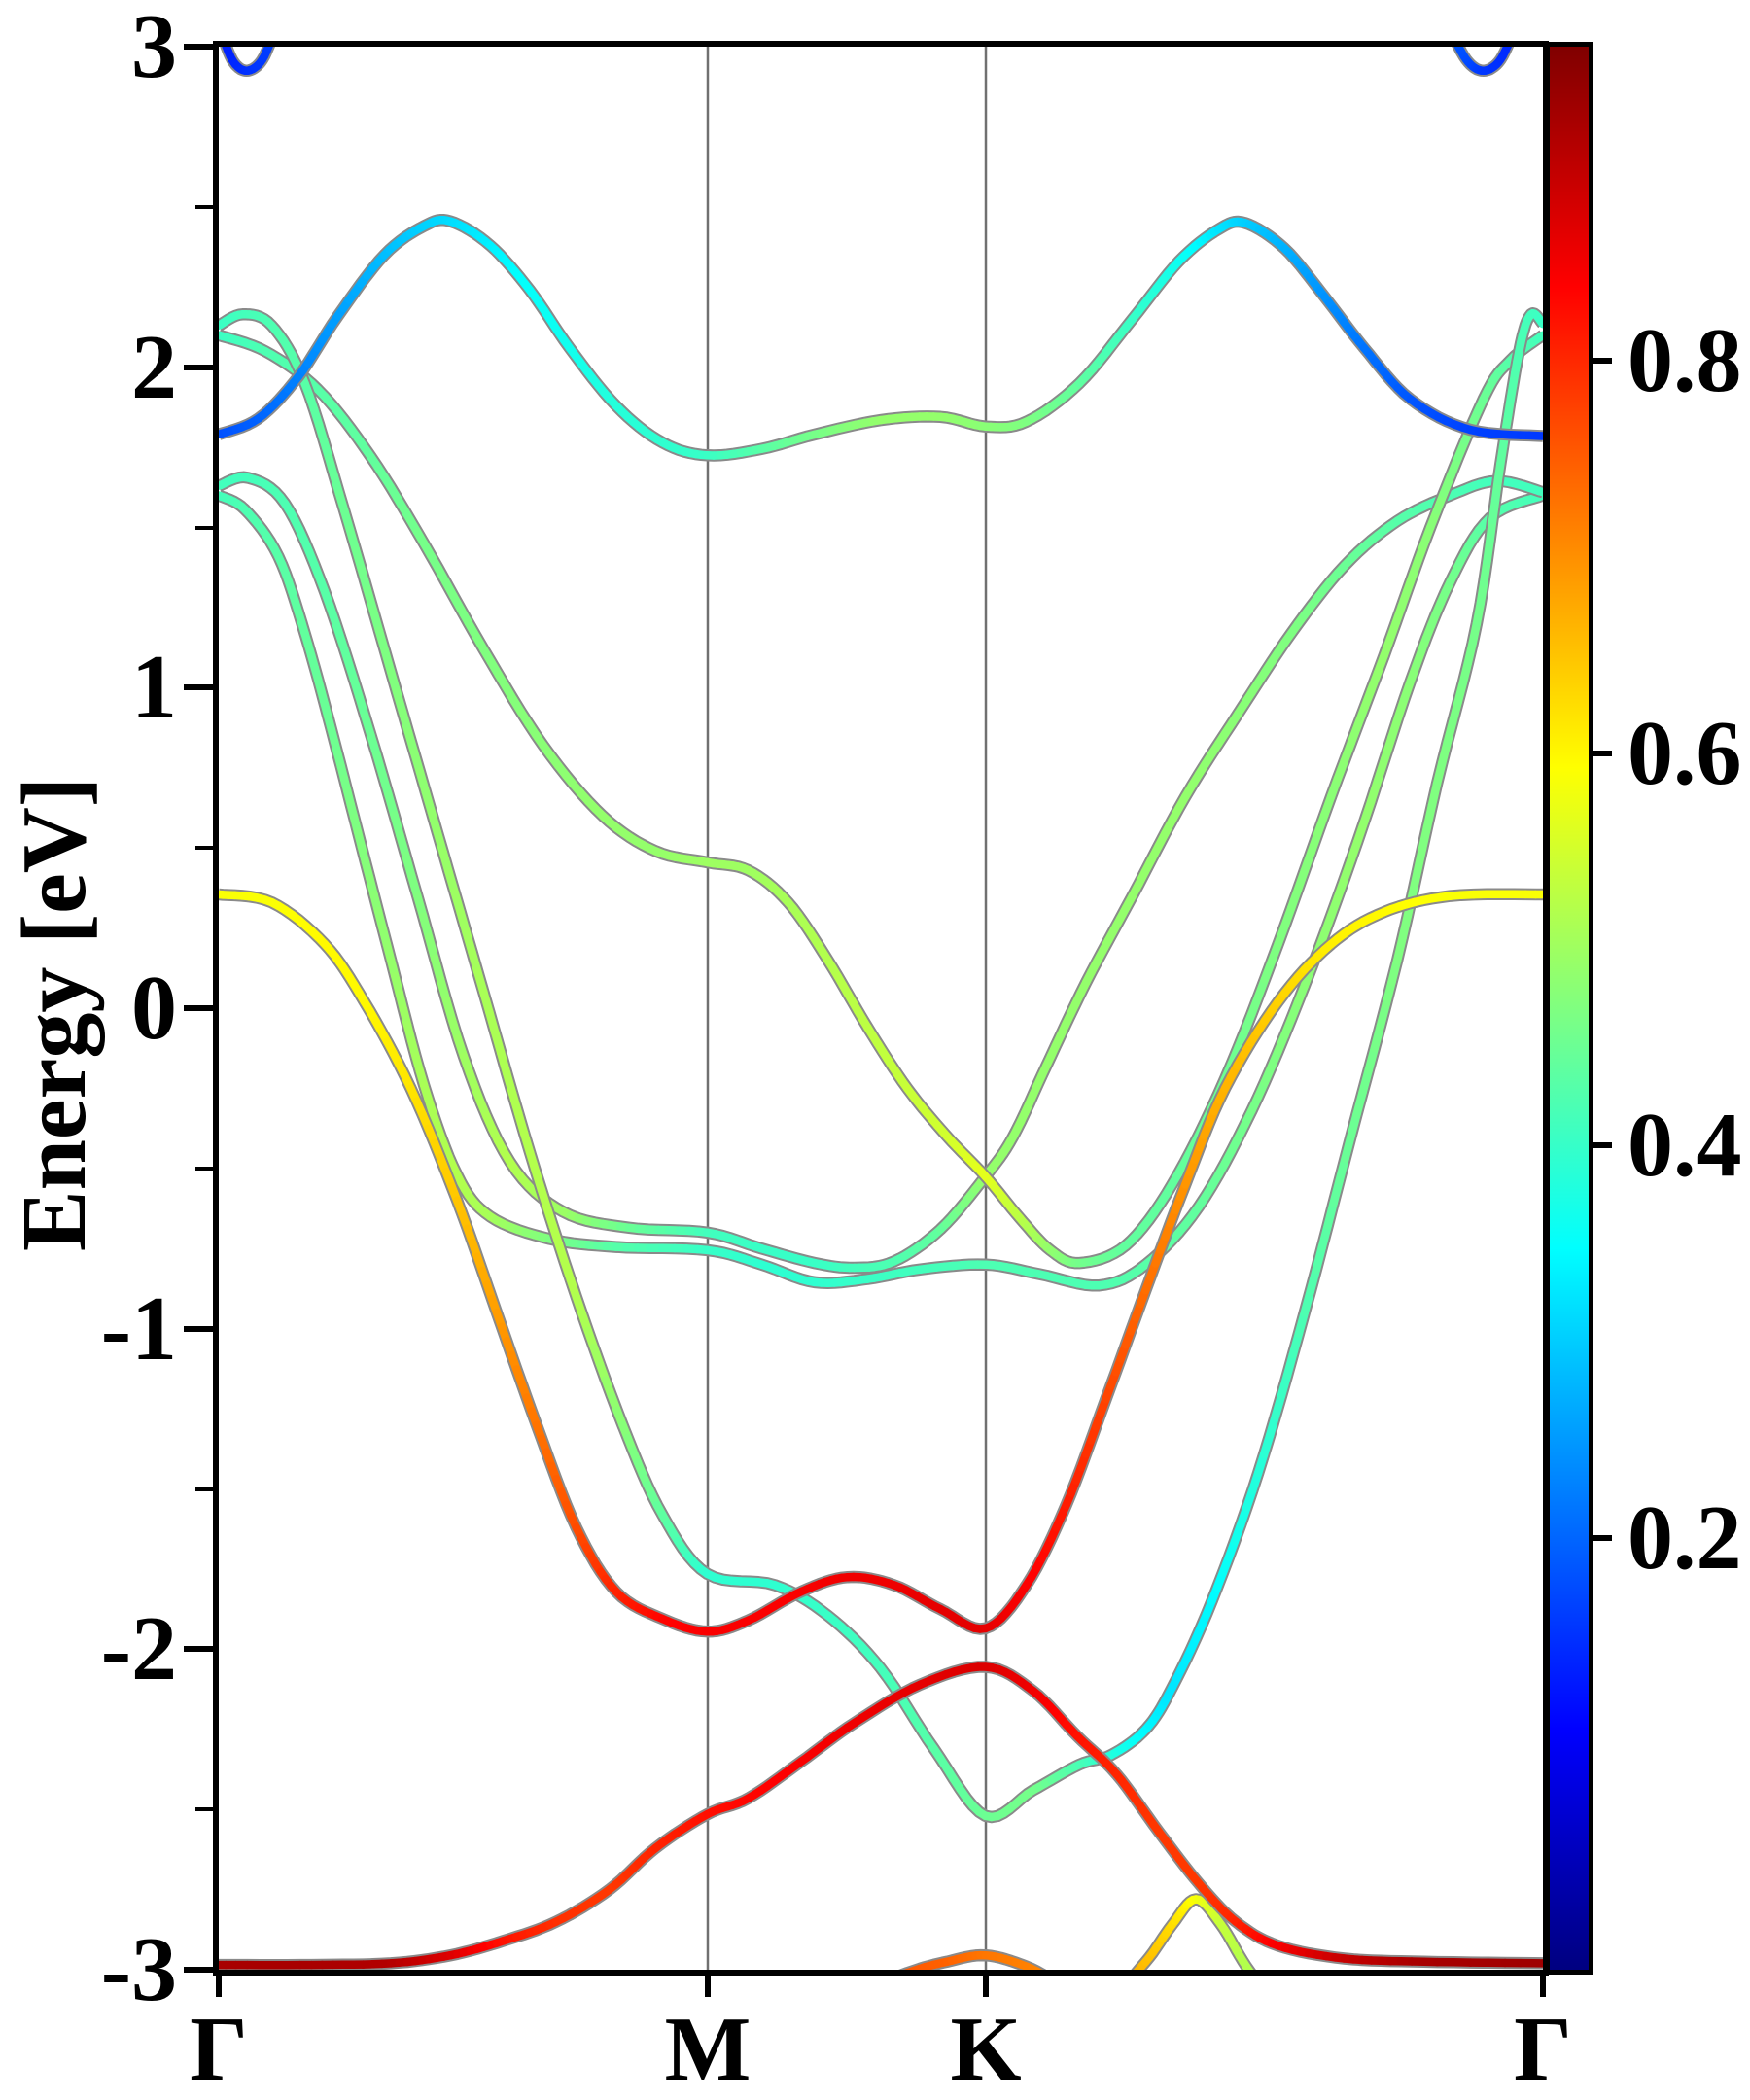 This screenshot has width=1750, height=2100. I want to click on y-tick-label: 3, so click(154, 48).